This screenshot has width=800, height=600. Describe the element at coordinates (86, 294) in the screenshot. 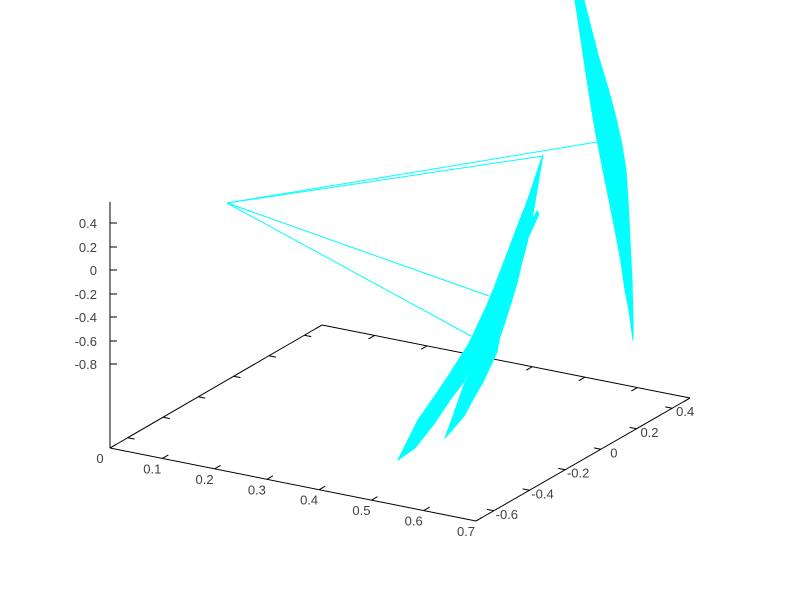

I see `z-tick-label: -0.2` at that location.